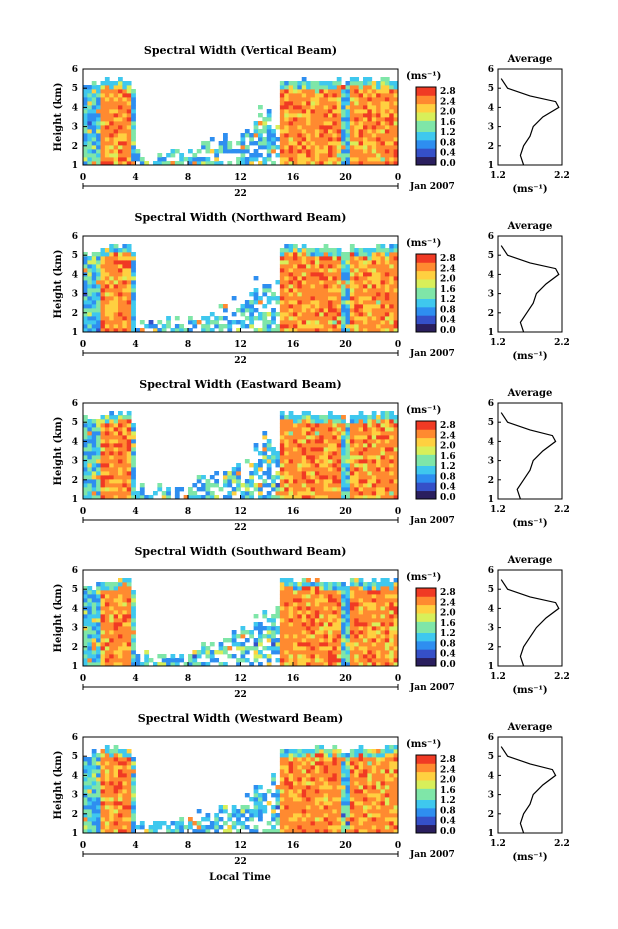  I want to click on colorbar-tick-label: 2.8, so click(448, 426).